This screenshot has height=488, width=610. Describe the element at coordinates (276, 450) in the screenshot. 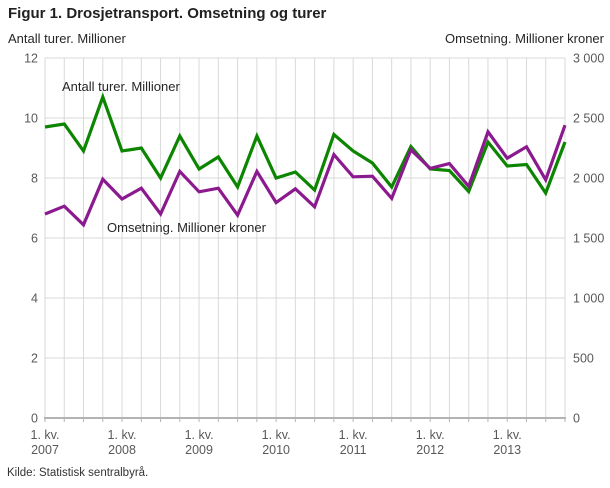

I see `x-axis-tick-label-year: 2010` at that location.